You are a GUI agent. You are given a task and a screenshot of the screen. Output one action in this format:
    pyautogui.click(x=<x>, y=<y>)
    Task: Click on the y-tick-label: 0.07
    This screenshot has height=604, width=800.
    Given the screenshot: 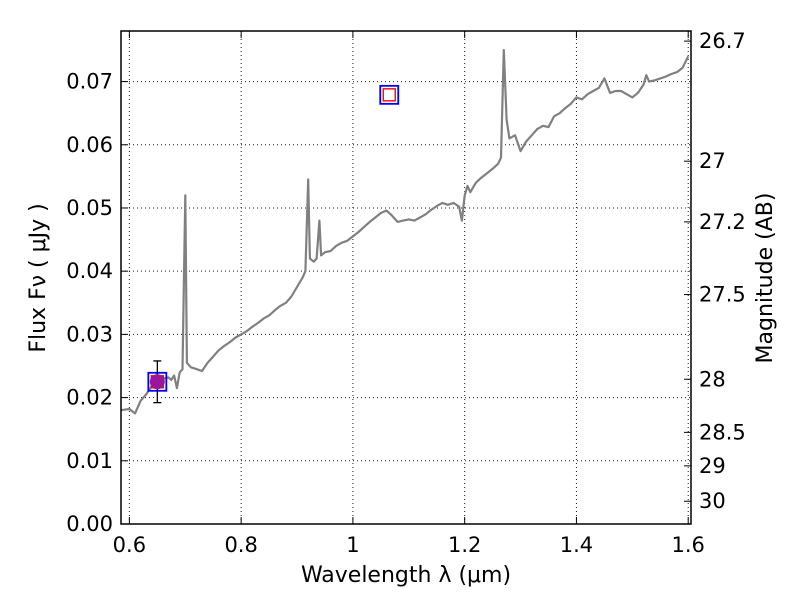 What is the action you would take?
    pyautogui.click(x=89, y=82)
    